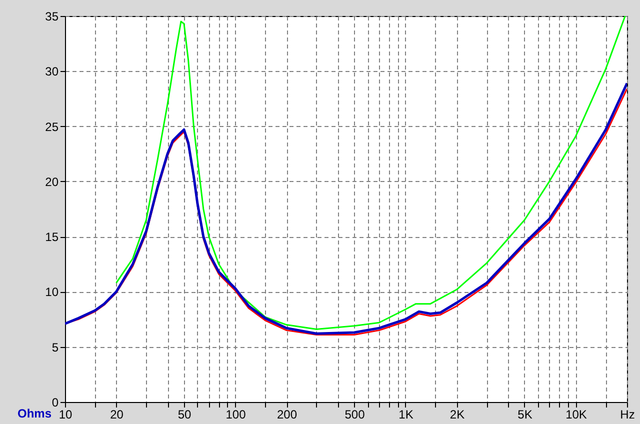  Describe the element at coordinates (355, 415) in the screenshot. I see `x-tick-label: 500` at that location.